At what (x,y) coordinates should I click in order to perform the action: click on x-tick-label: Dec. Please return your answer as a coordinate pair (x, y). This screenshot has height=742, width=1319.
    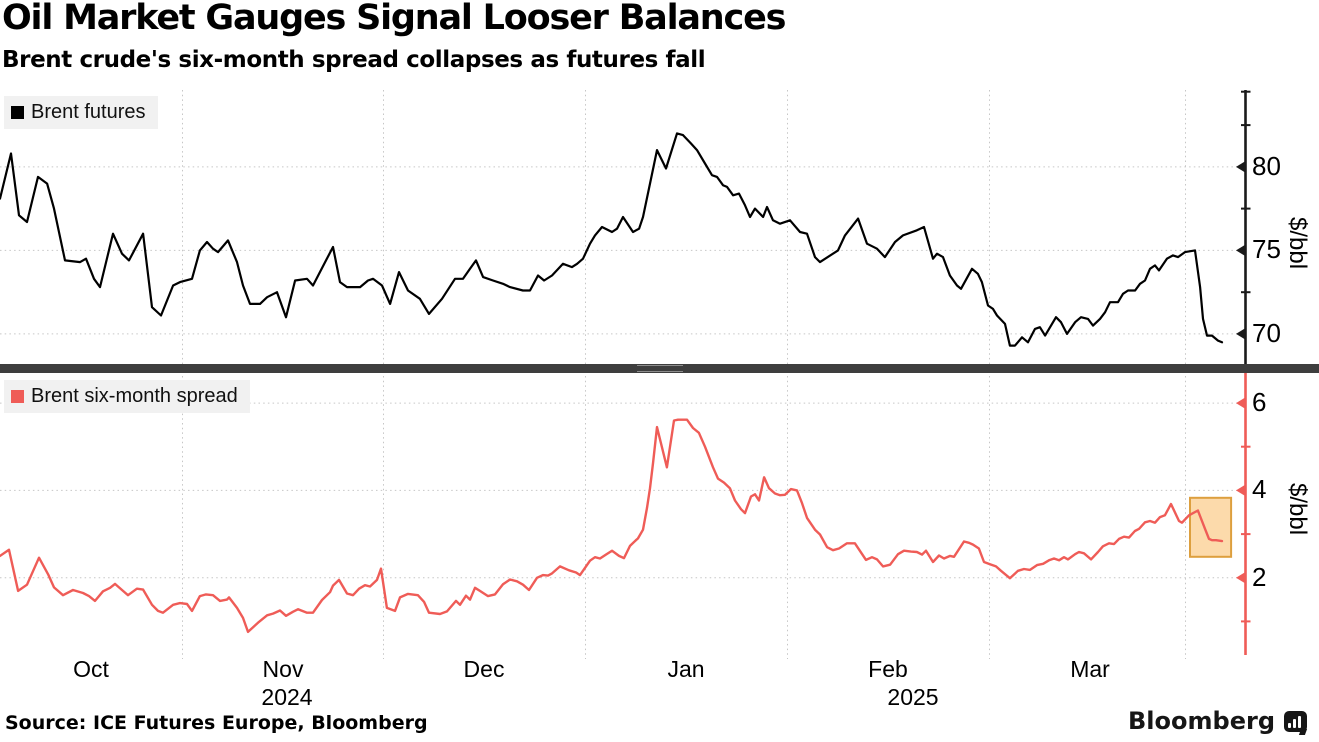
    Looking at the image, I should click on (484, 669).